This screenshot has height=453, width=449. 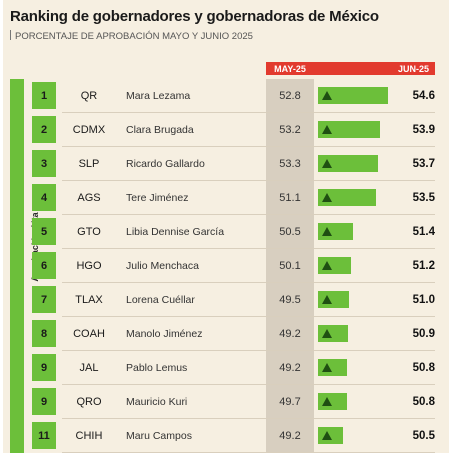 I want to click on table-row: 7 TLAX Lorena Cuéllar 49.5 51.0, so click(x=224, y=300).